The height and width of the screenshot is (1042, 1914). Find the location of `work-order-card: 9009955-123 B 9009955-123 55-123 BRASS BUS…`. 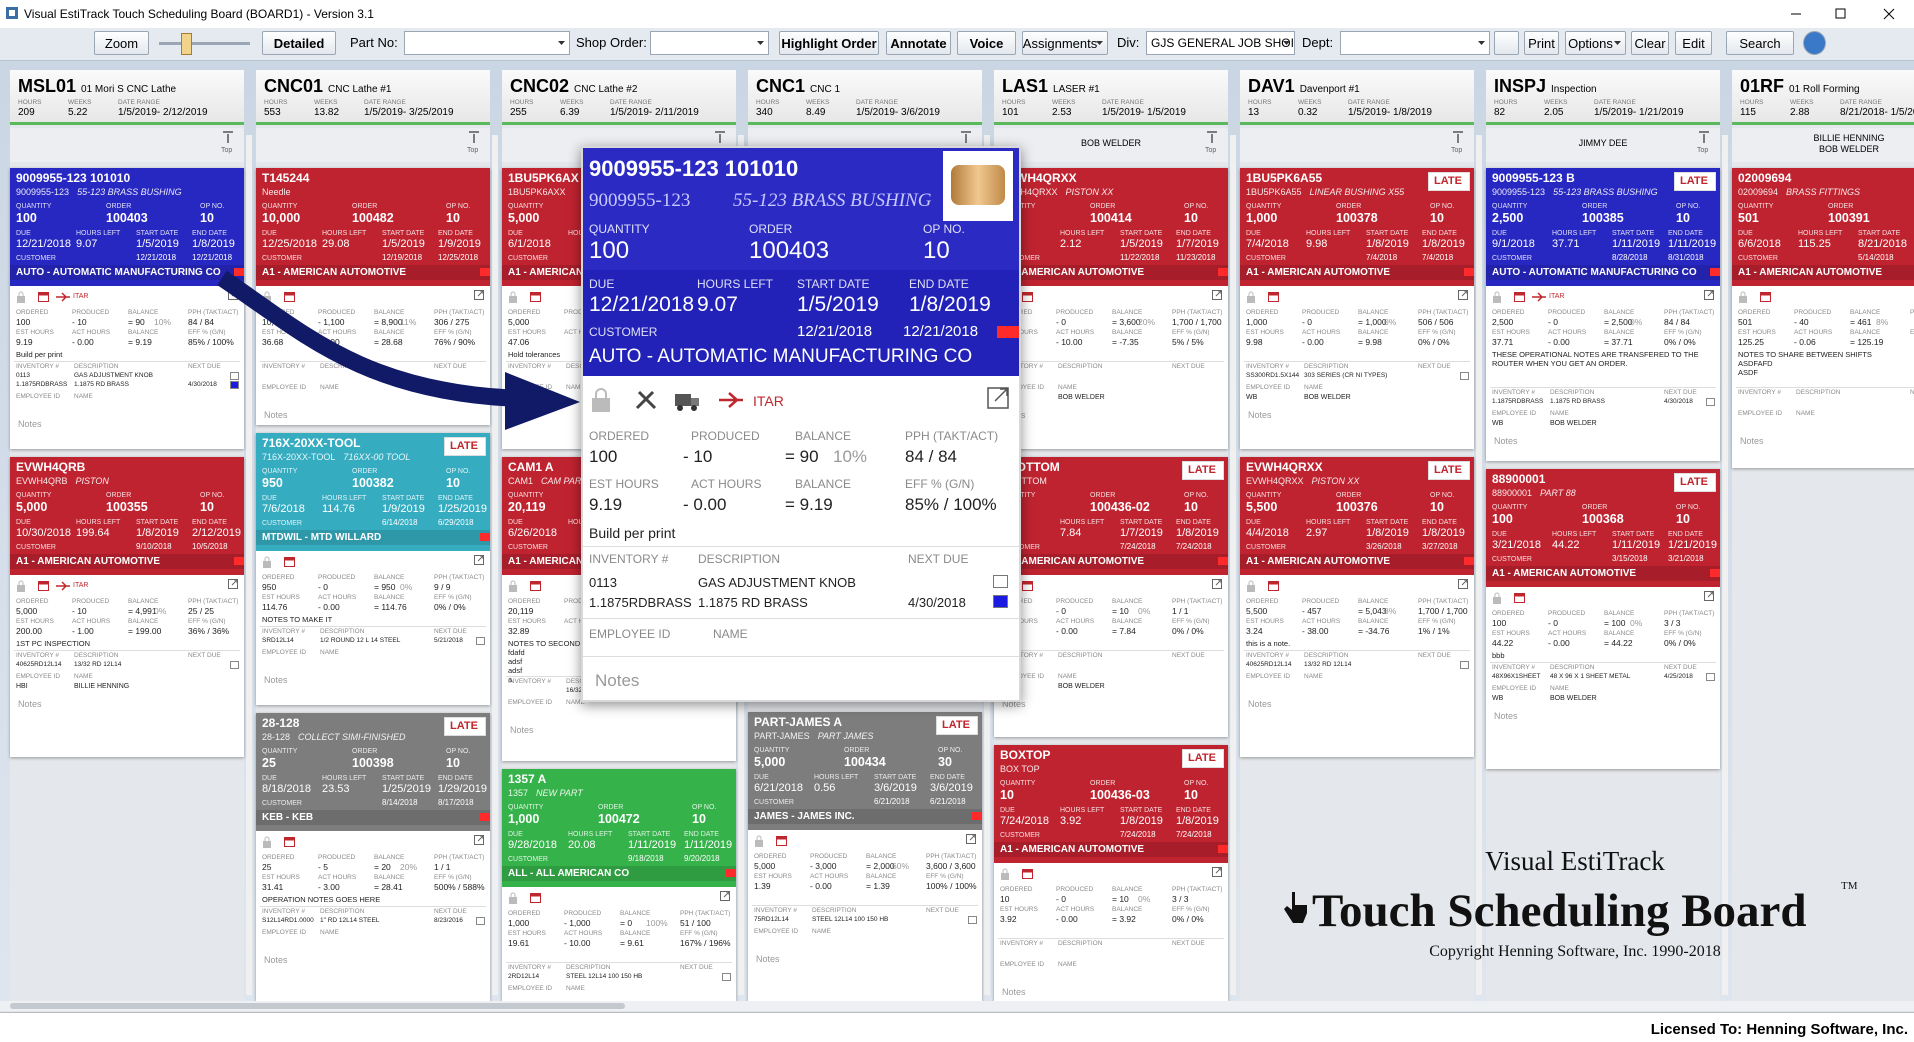

work-order-card: 9009955-123 B 9009955-123 55-123 BRASS BUS… is located at coordinates (1603, 314).